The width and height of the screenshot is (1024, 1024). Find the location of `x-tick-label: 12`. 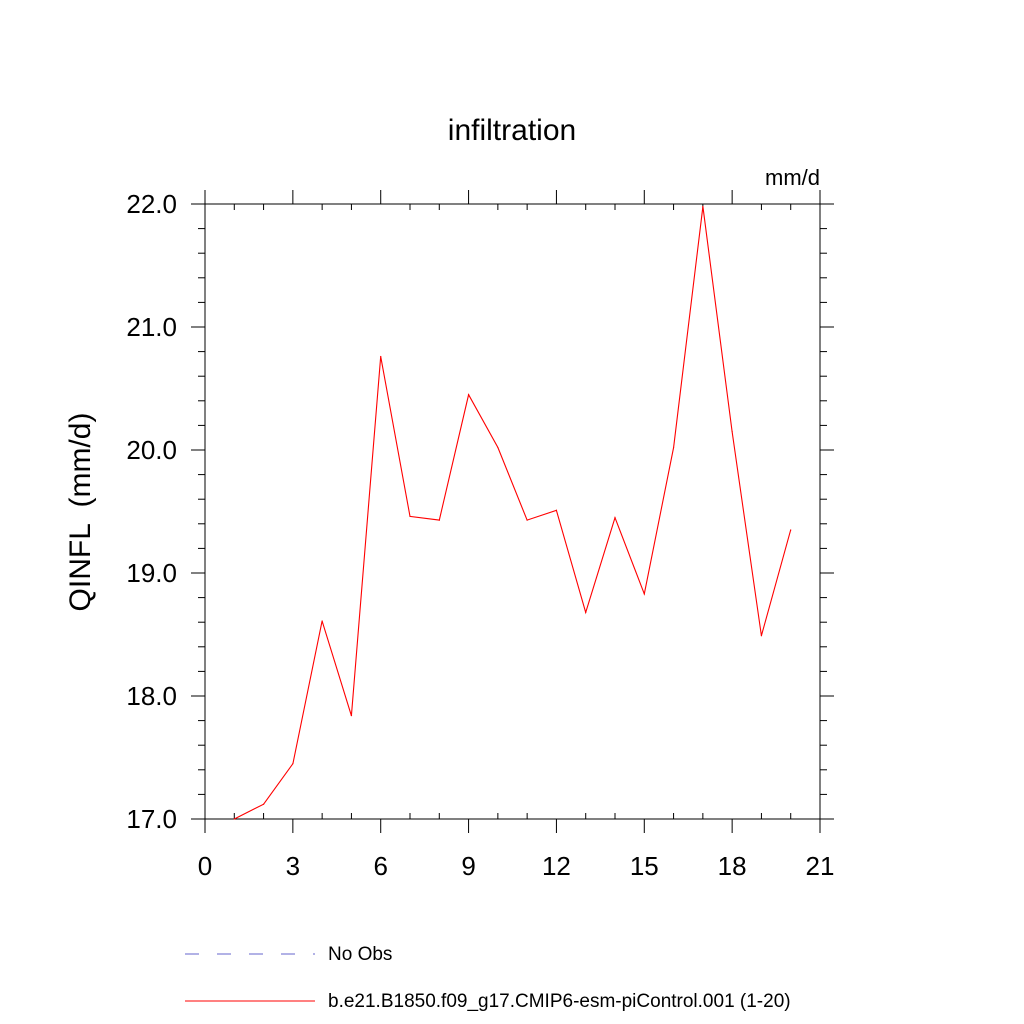

x-tick-label: 12 is located at coordinates (556, 866).